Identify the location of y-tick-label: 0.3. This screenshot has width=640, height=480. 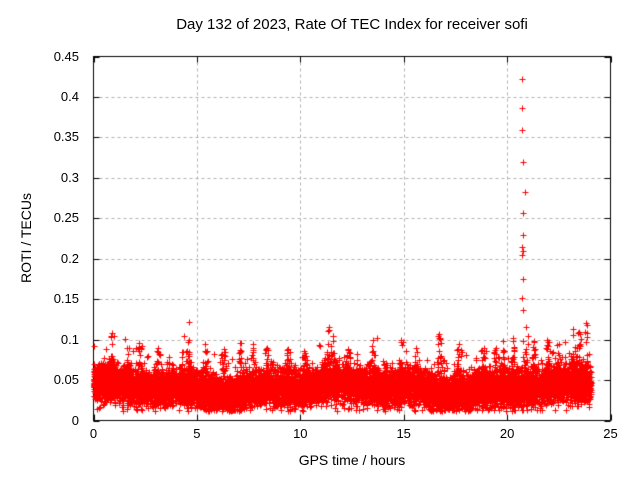
(69, 177).